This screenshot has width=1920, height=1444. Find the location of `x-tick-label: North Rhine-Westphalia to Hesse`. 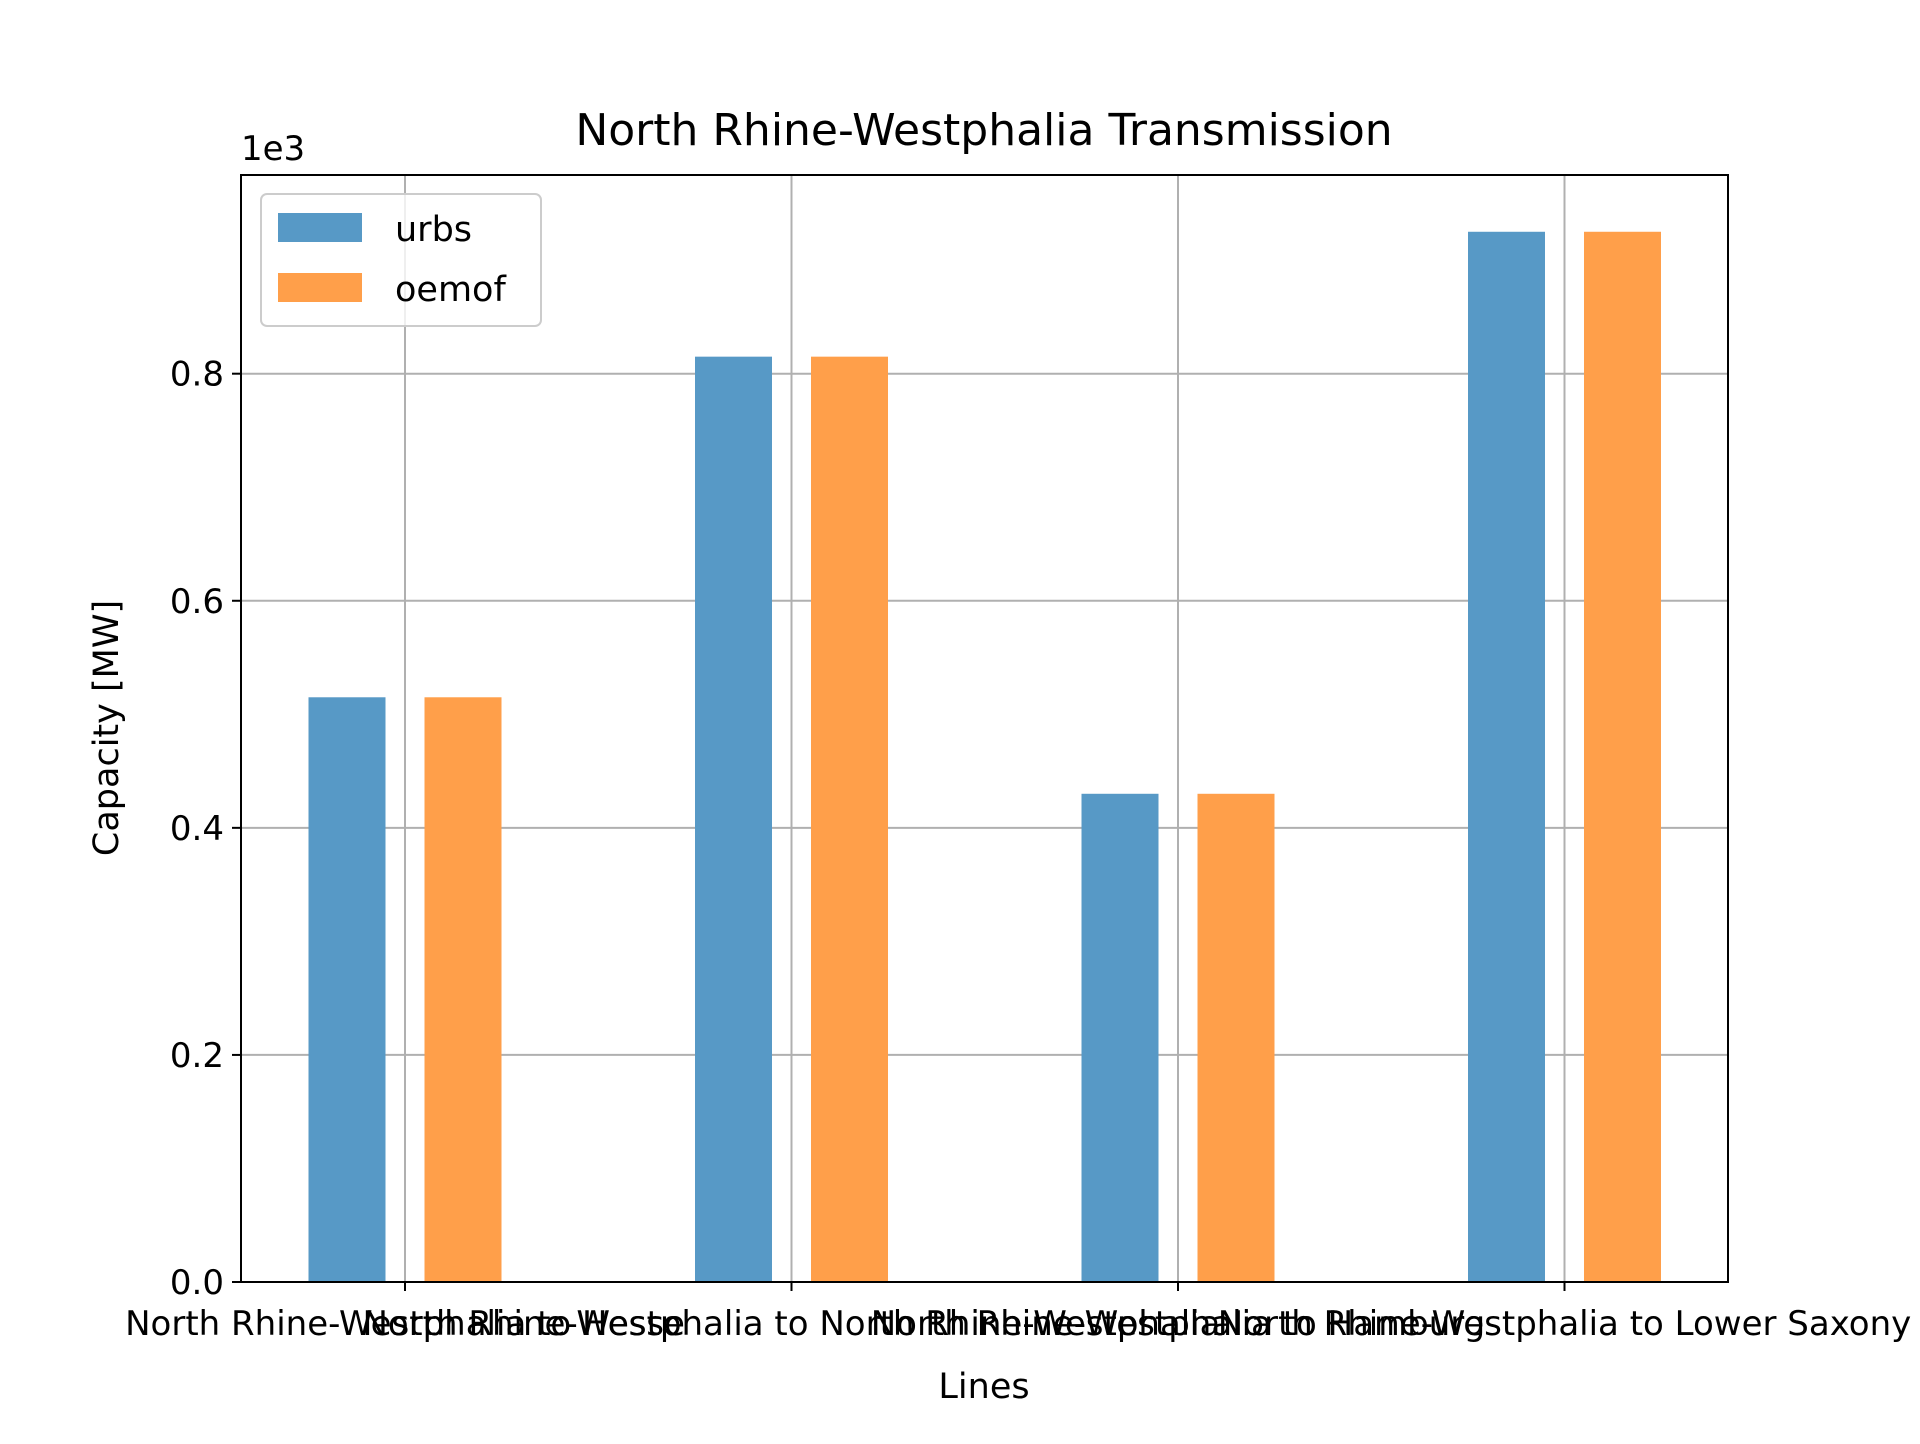

x-tick-label: North Rhine-Westphalia to Hesse is located at coordinates (405, 1324).